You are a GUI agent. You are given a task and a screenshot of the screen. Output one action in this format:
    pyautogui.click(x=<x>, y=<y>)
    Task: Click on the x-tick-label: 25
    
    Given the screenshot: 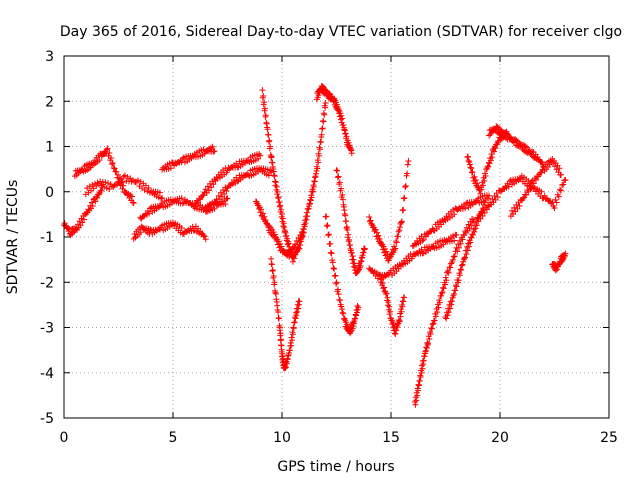 What is the action you would take?
    pyautogui.click(x=609, y=438)
    